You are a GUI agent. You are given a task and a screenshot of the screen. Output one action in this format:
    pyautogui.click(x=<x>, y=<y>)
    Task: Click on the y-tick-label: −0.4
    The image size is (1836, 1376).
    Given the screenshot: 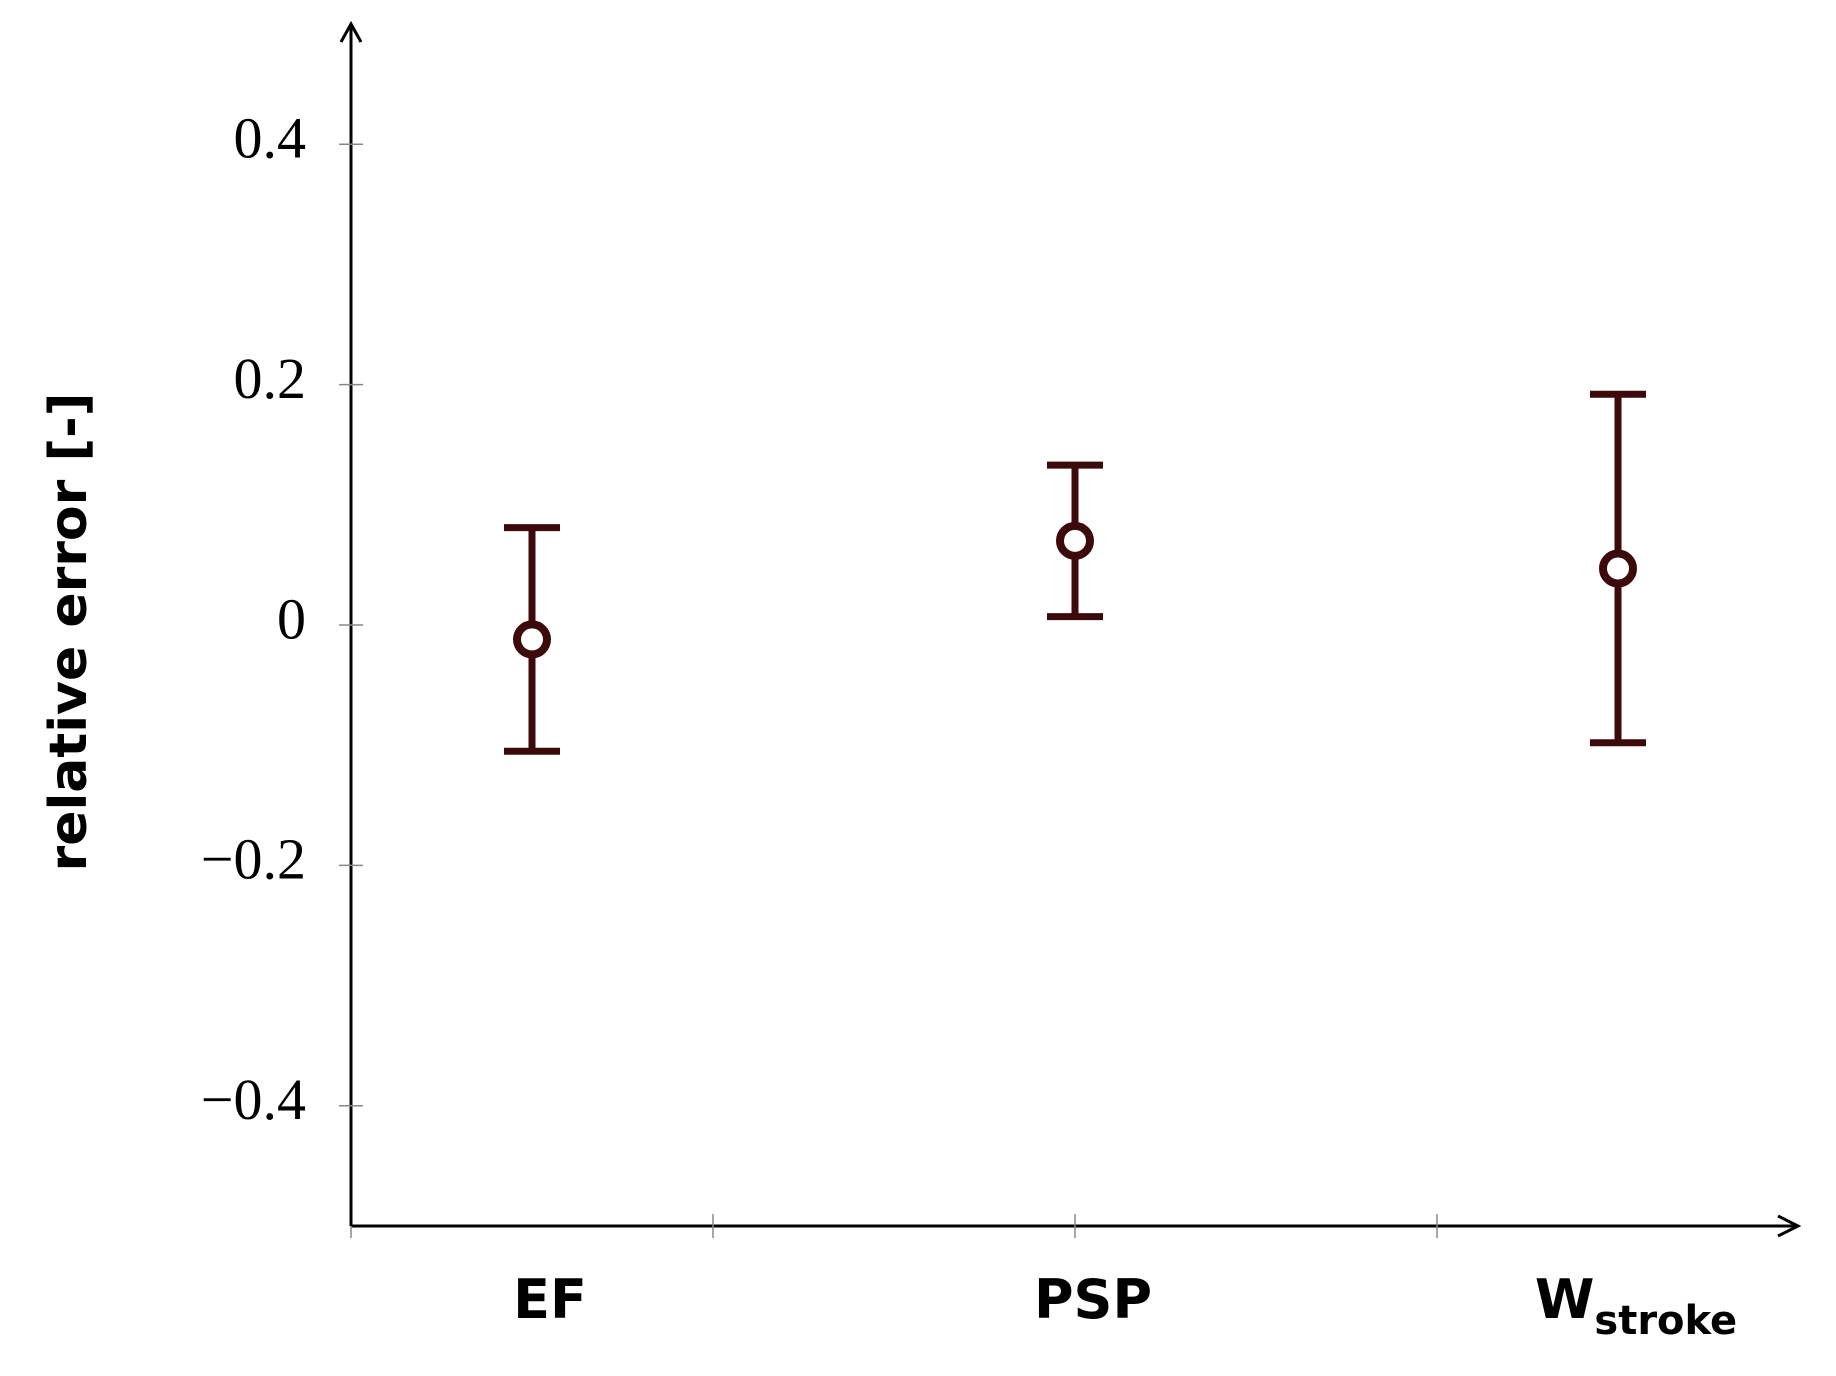 What is the action you would take?
    pyautogui.click(x=253, y=1099)
    